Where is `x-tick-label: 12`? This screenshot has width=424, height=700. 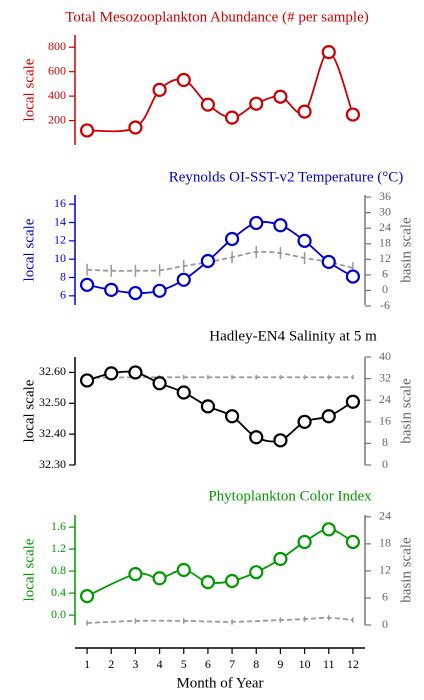 x-tick-label: 12 is located at coordinates (353, 664).